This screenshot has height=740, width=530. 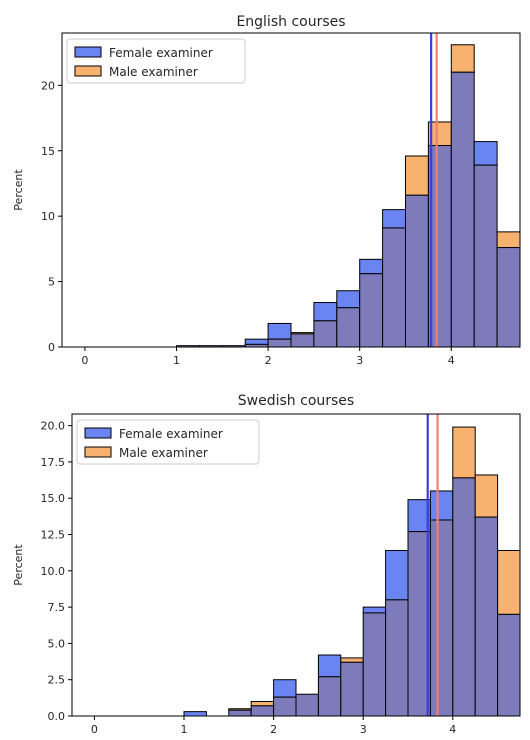 What do you see at coordinates (53, 498) in the screenshot?
I see `y-tick-label: 15.0` at bounding box center [53, 498].